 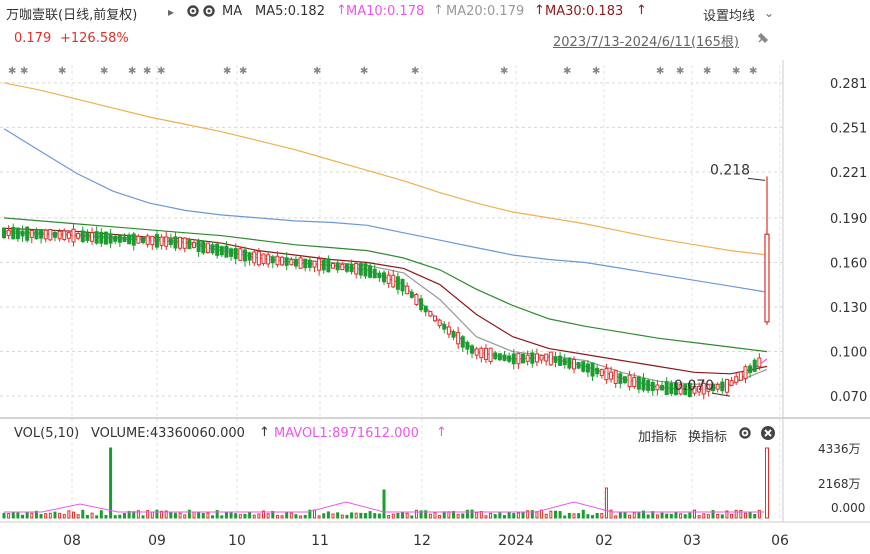 I want to click on settings-icons, so click(x=203, y=13).